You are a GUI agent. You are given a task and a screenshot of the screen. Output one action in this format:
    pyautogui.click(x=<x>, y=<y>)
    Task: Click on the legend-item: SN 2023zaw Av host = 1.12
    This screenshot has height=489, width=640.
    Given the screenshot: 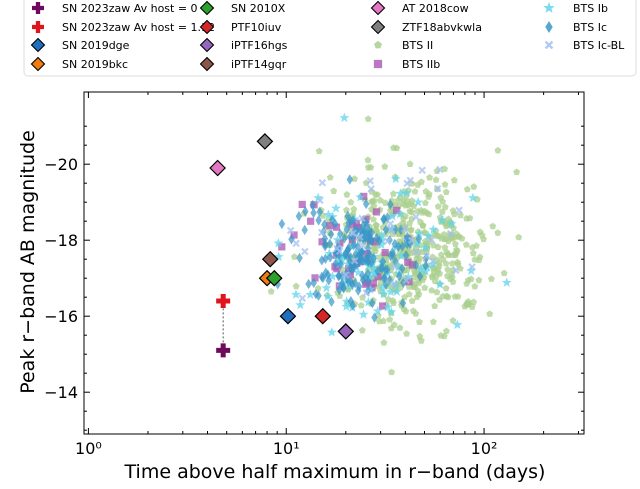 What is the action you would take?
    pyautogui.click(x=123, y=27)
    